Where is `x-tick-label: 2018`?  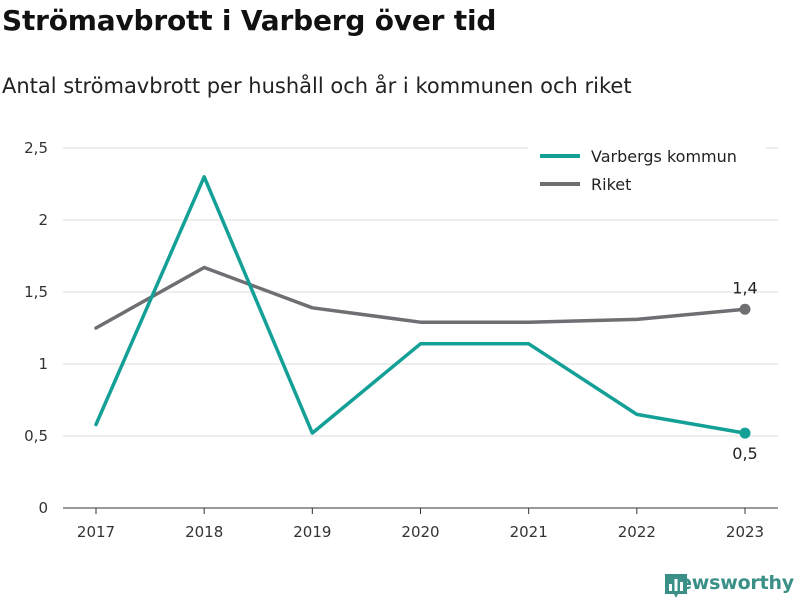 x-tick-label: 2018 is located at coordinates (204, 532).